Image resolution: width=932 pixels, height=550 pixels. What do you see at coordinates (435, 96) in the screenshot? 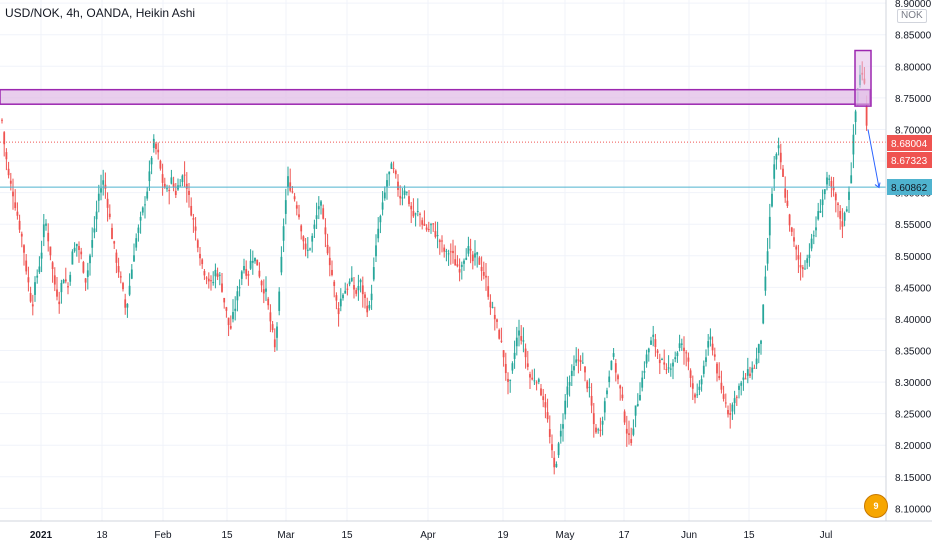
I see `resistance-zone-rect` at bounding box center [435, 96].